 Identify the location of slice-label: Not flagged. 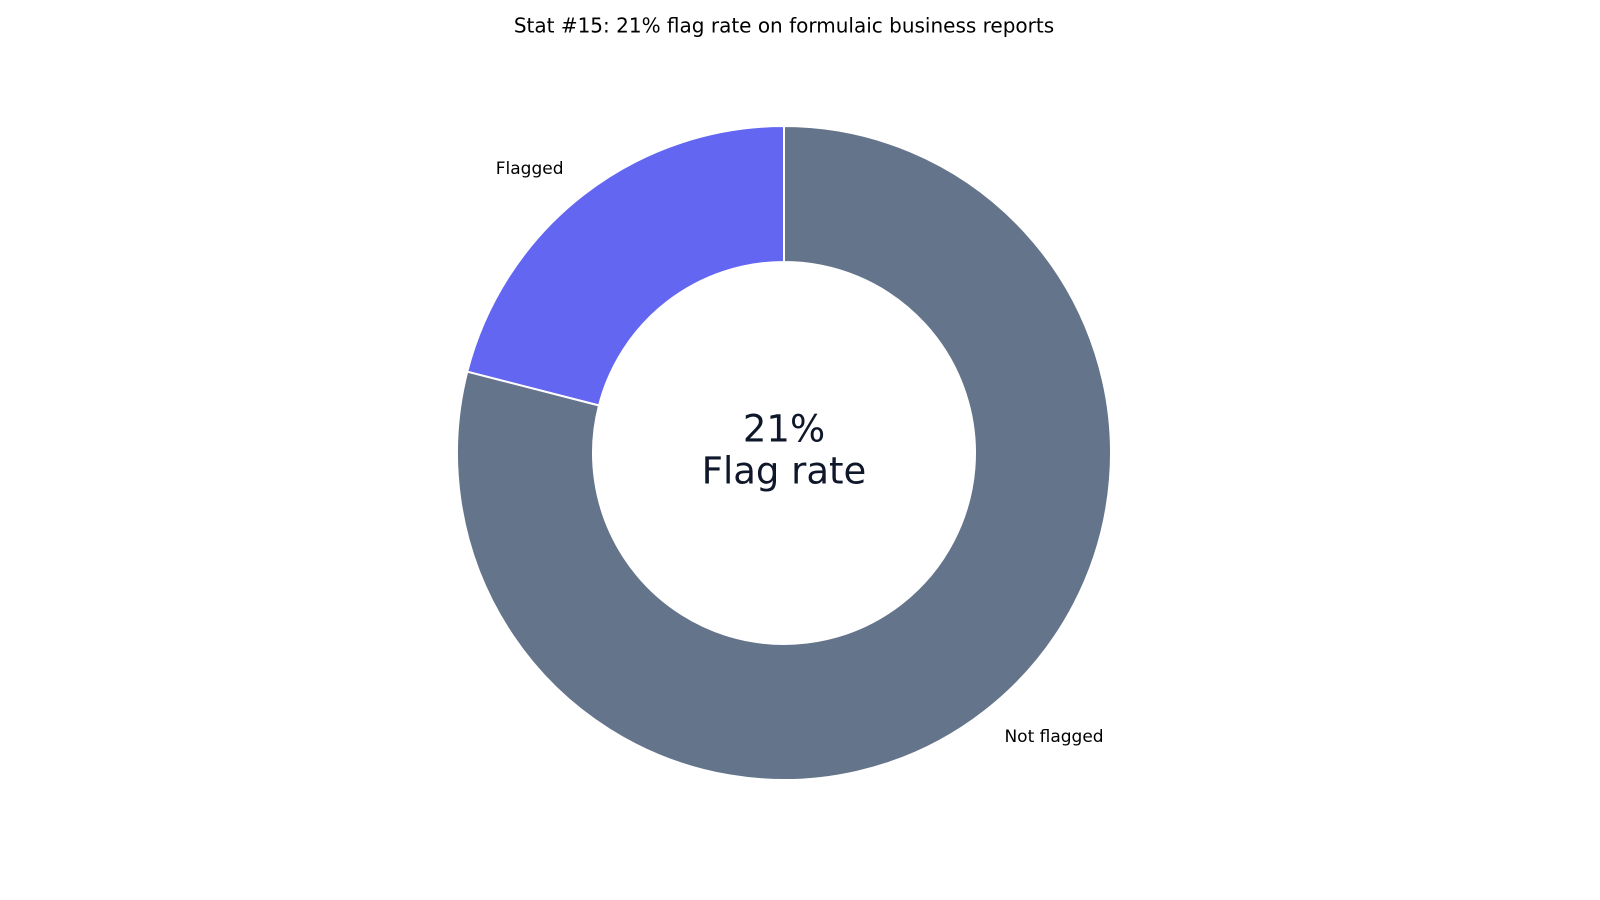
(1053, 737).